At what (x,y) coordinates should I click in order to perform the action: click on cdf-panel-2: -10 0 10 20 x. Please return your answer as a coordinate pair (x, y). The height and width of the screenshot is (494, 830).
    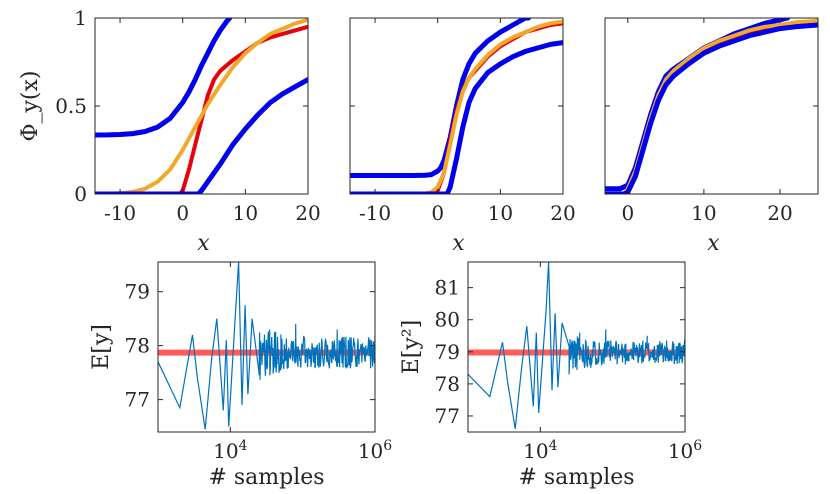
    Looking at the image, I should click on (462, 136).